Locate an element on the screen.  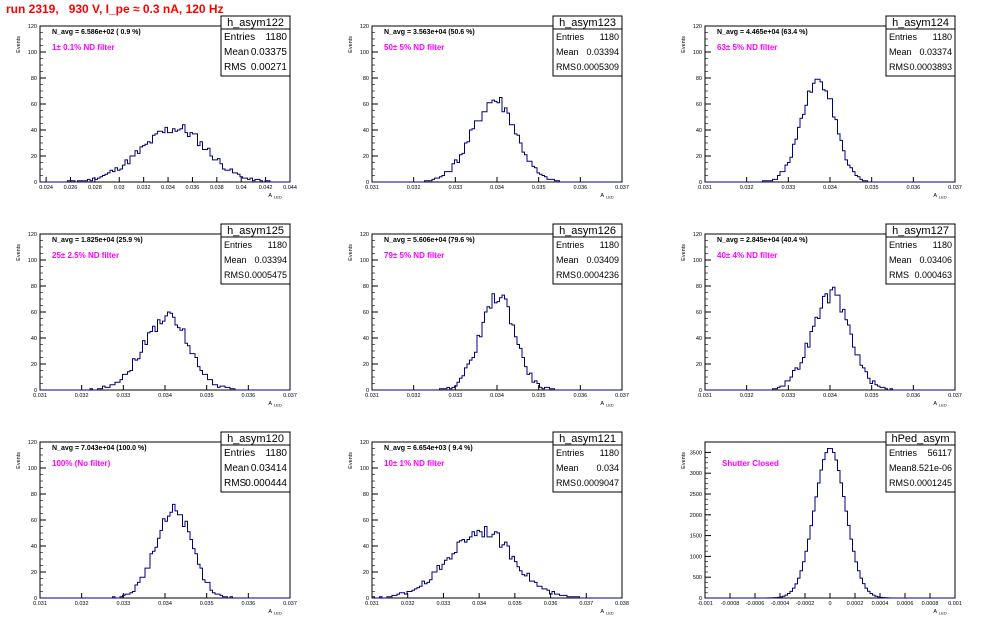
h_asym125-xtick-label: 0.037 is located at coordinates (290, 396).